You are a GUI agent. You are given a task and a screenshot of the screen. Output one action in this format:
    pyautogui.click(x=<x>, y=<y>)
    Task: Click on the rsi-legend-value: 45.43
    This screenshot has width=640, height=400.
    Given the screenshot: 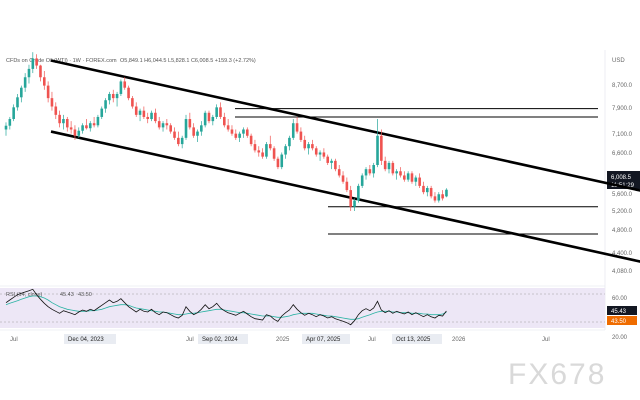 What is the action you would take?
    pyautogui.click(x=67, y=295)
    